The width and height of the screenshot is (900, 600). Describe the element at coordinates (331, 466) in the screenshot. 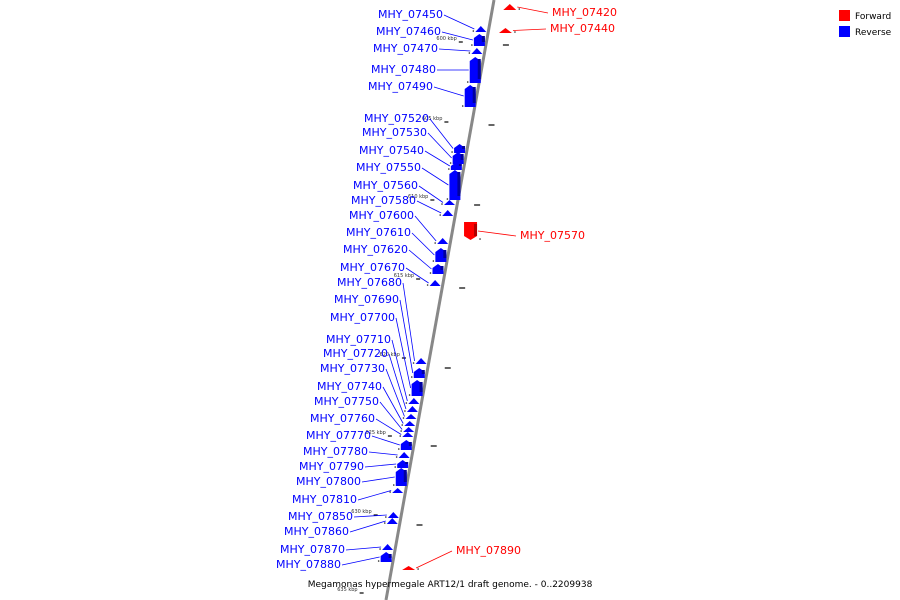

I see `gene-label-mhy_07790: MHY_07790` at that location.